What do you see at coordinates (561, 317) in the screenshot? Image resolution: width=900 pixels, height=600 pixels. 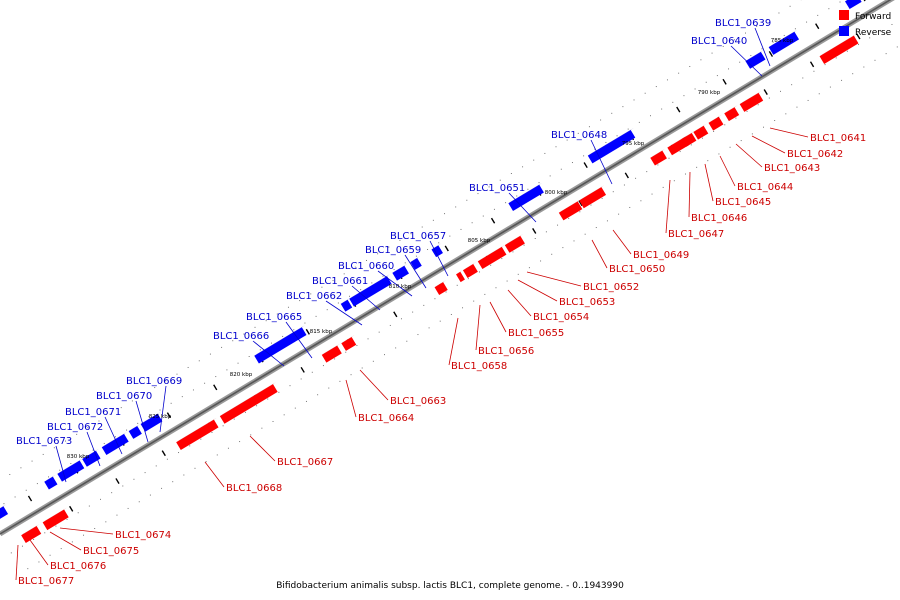 I see `gene-label: BLC1_0654` at bounding box center [561, 317].